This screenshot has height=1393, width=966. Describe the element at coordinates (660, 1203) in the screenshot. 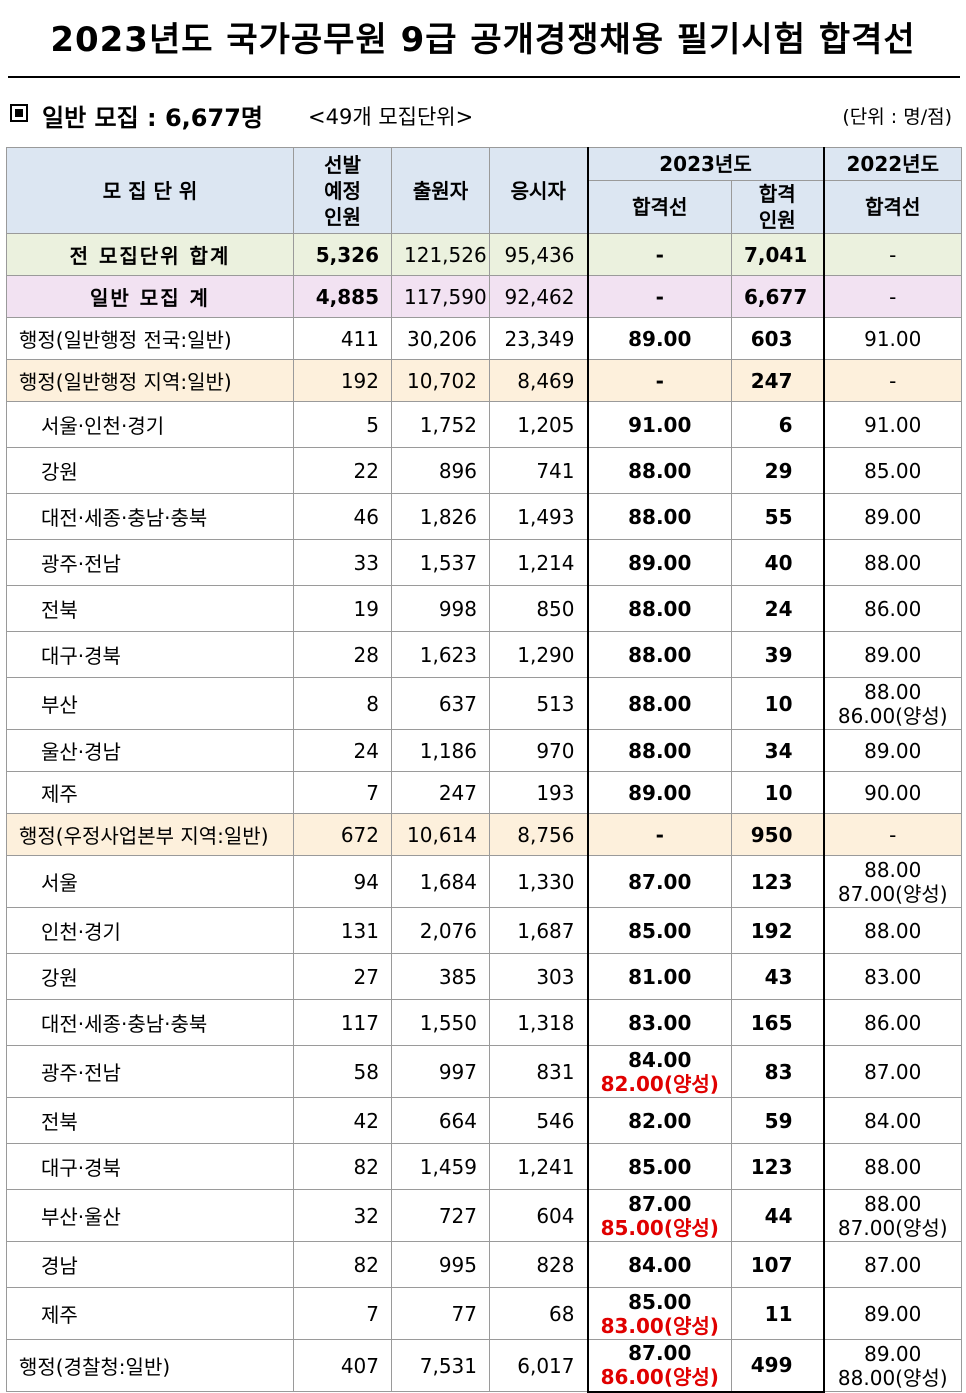

I see `cutoff-score: 87.00` at that location.